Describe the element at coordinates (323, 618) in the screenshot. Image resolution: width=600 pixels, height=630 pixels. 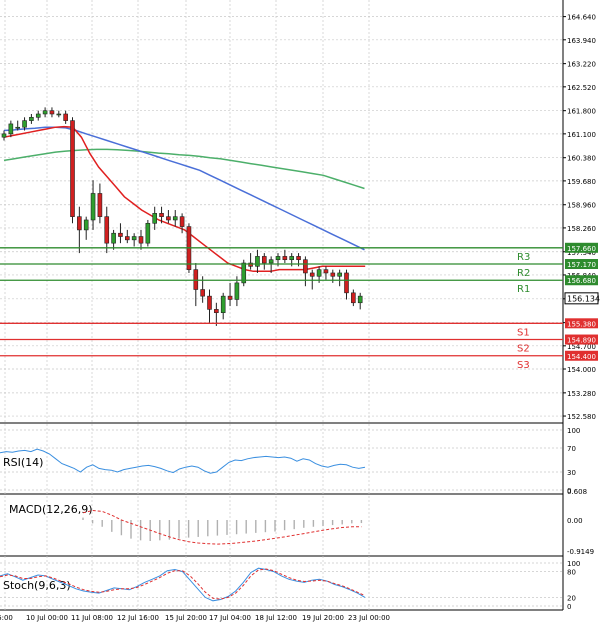
I see `x-tick-label: 19 Jul 20:00` at that location.